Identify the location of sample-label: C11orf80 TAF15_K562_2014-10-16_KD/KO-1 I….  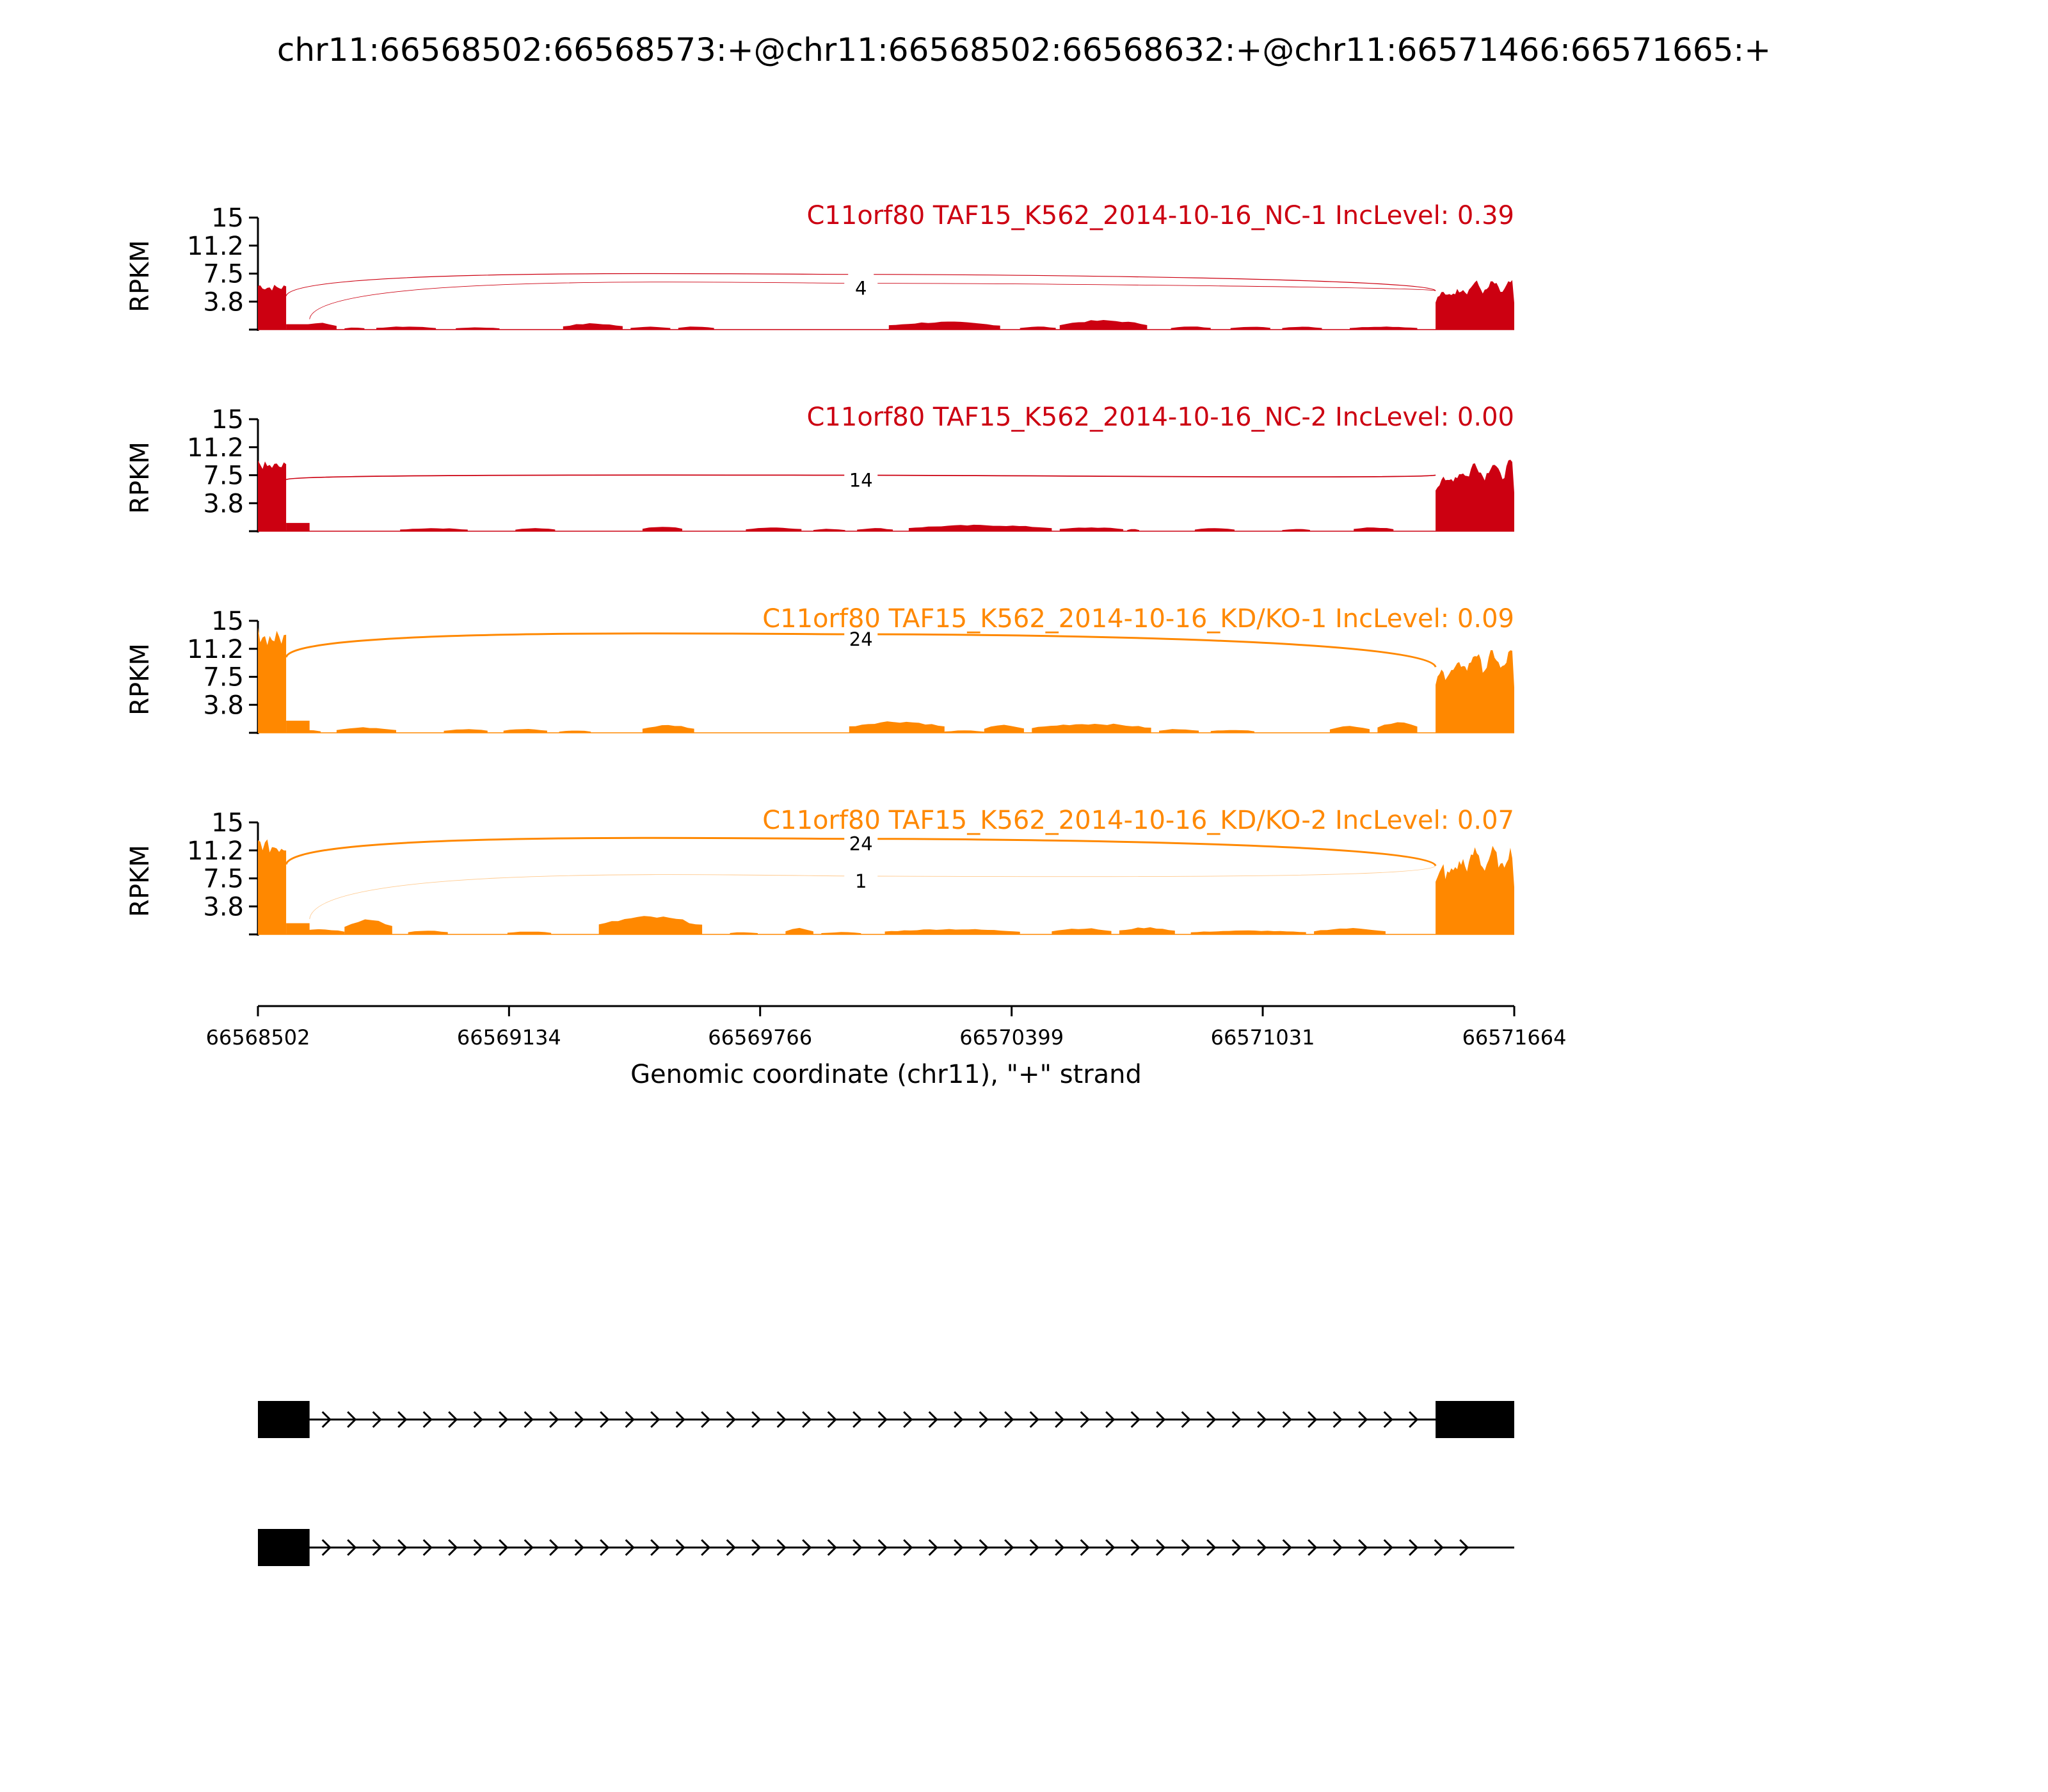
(1138, 619).